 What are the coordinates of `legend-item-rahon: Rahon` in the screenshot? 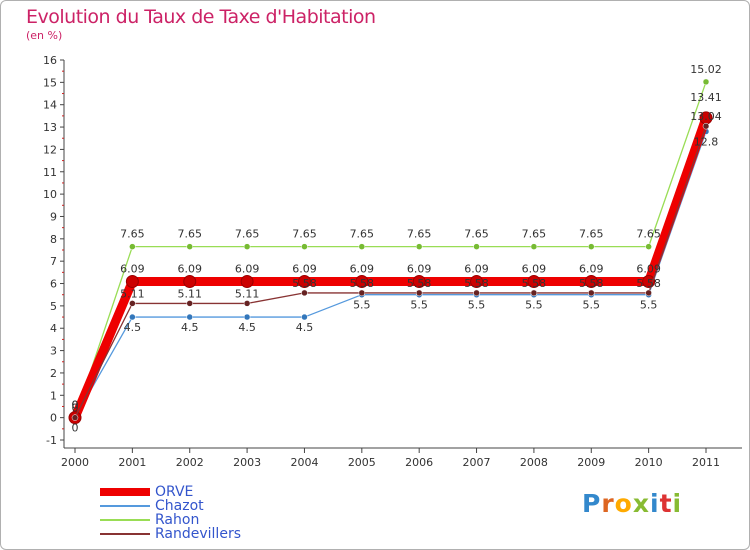 It's located at (200, 520).